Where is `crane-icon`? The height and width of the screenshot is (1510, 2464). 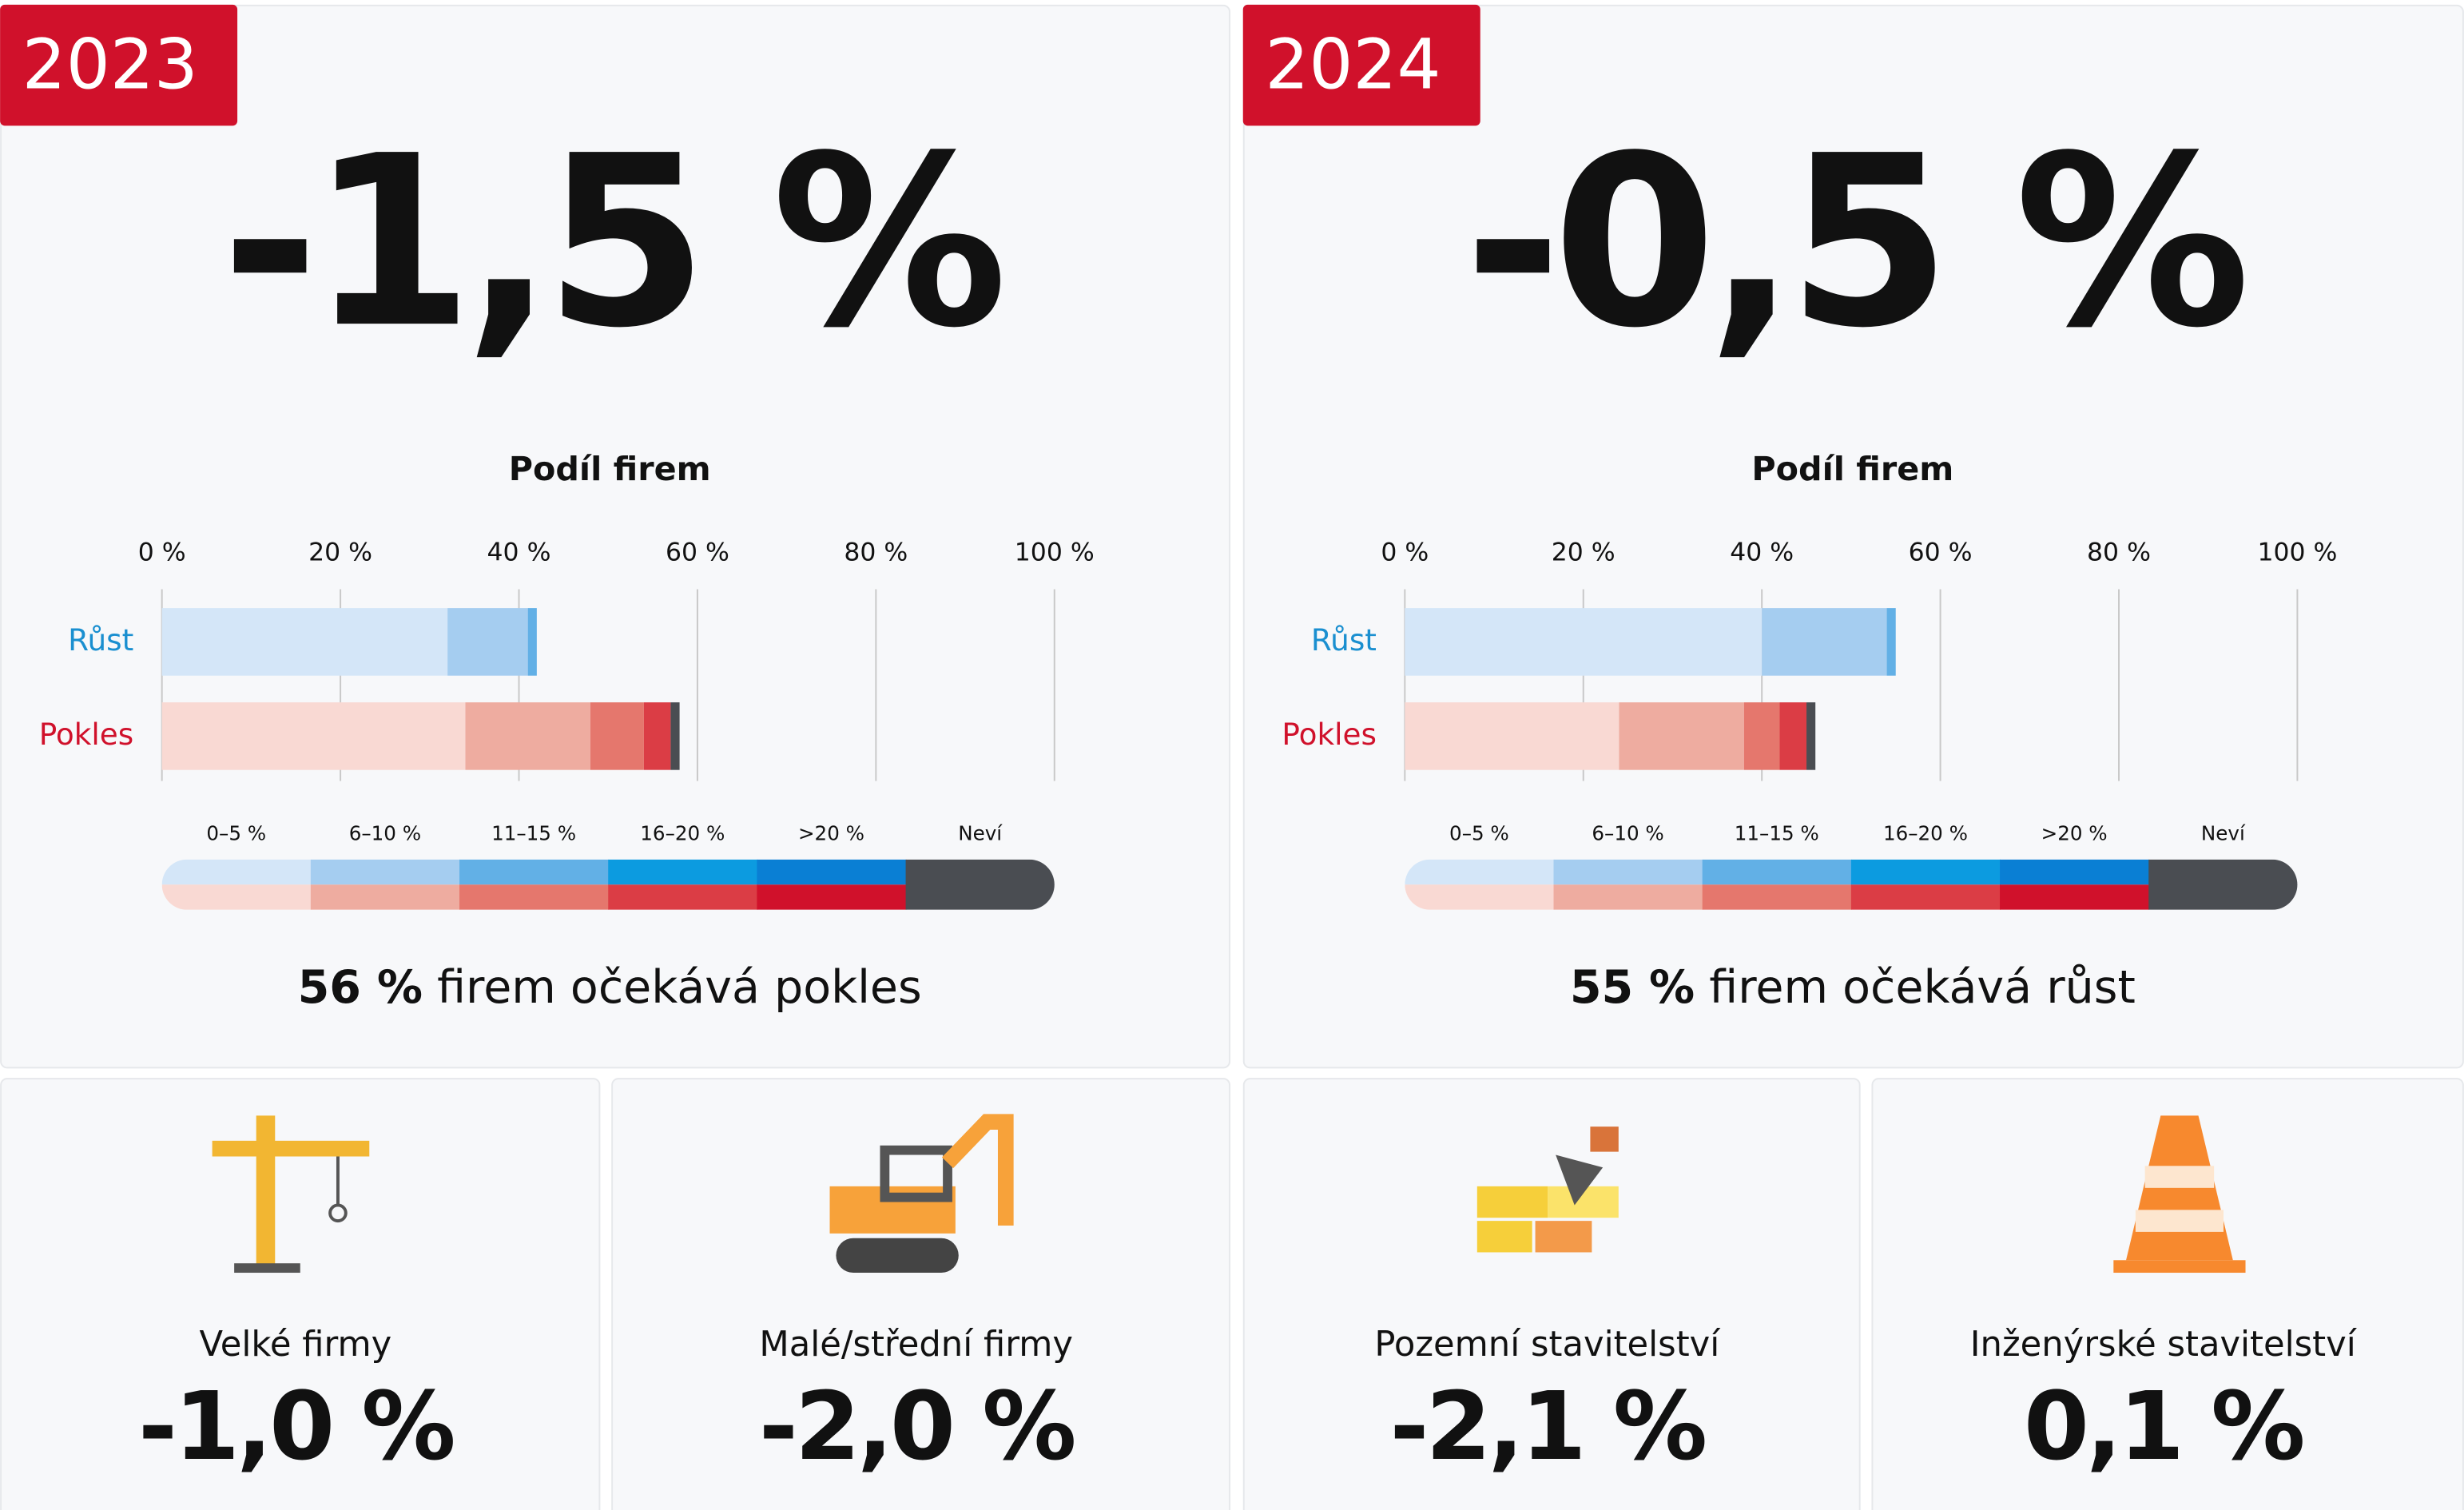
crane-icon is located at coordinates (291, 1194).